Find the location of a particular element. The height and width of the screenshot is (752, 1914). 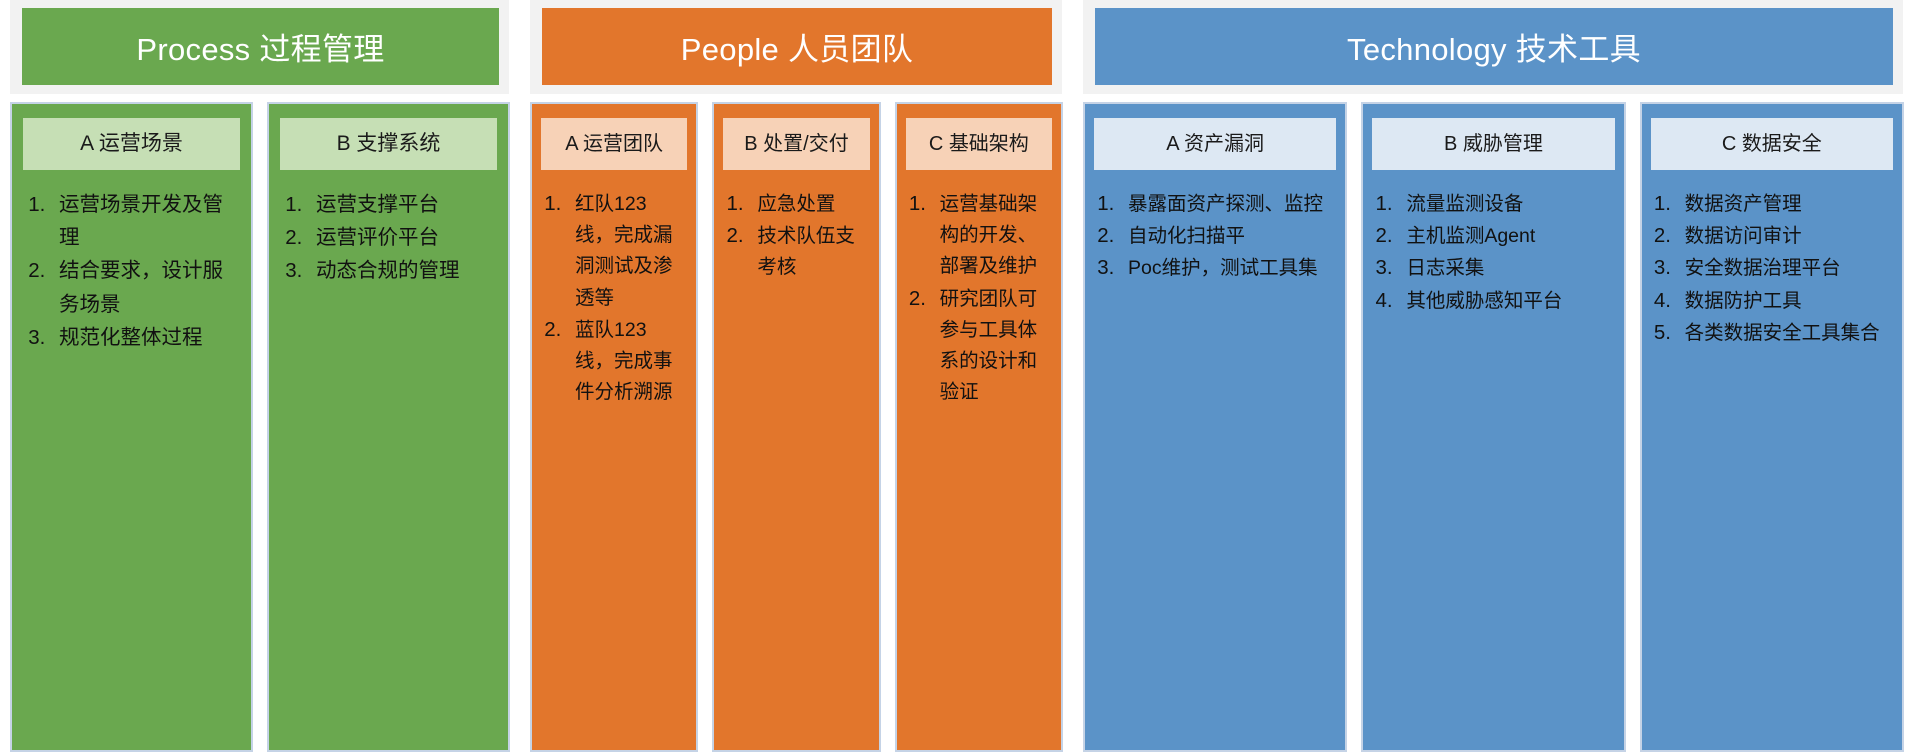

list-item: 运营基础架构的开发、部署及维护 is located at coordinates (991, 235).